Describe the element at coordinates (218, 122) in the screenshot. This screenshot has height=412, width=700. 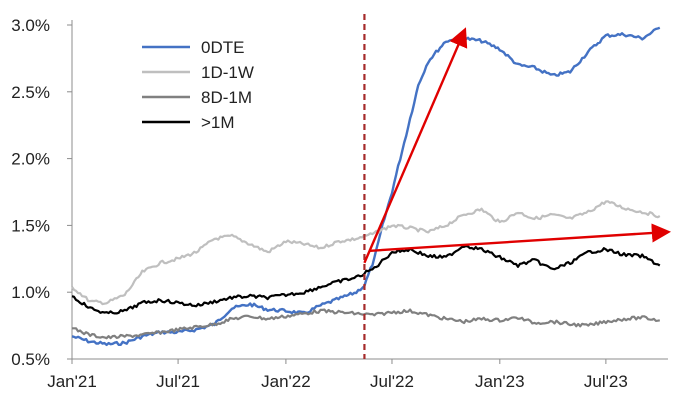
I see `legend-label: >1M` at that location.